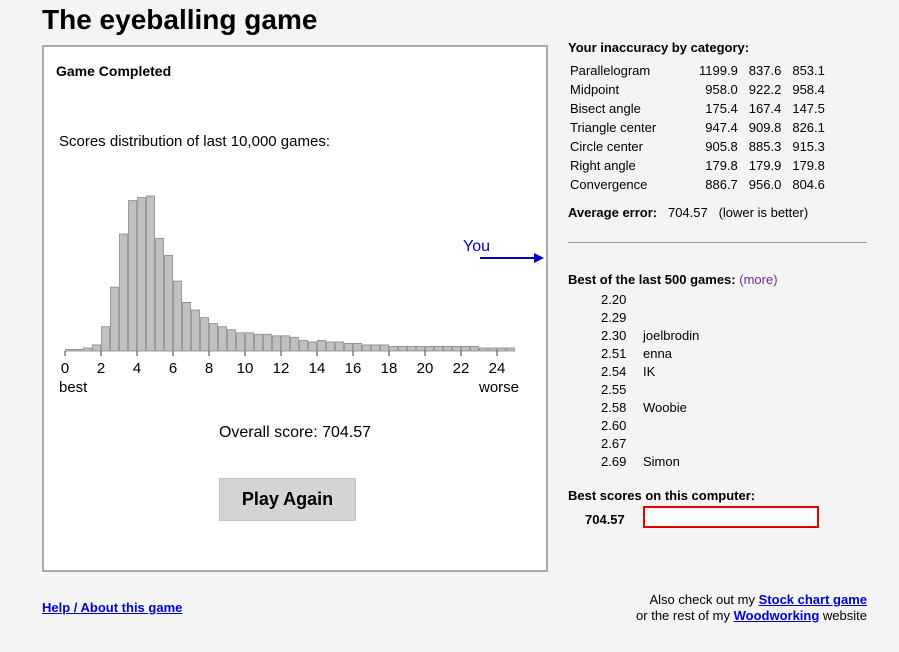 This screenshot has height=652, width=899. What do you see at coordinates (701, 165) in the screenshot?
I see `inaccuracy-row: Right angle 179.8 179.9 179.8` at bounding box center [701, 165].